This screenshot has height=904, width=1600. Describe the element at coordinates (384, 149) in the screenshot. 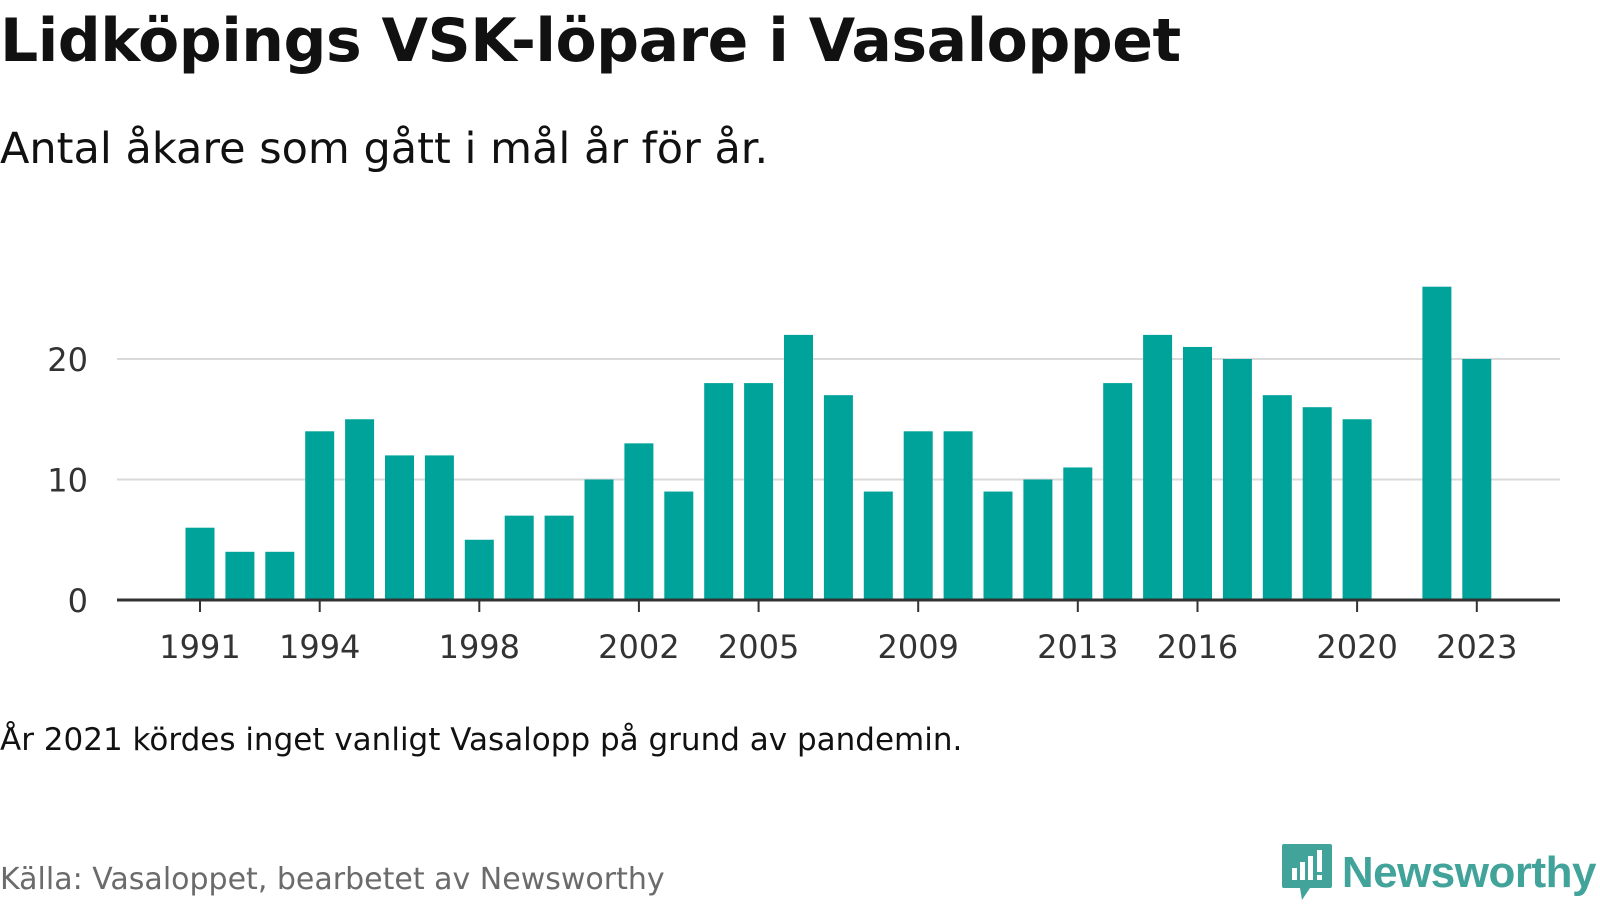

I see `chart-subtitle: Antal åkare som gått i mål år för år.` at that location.